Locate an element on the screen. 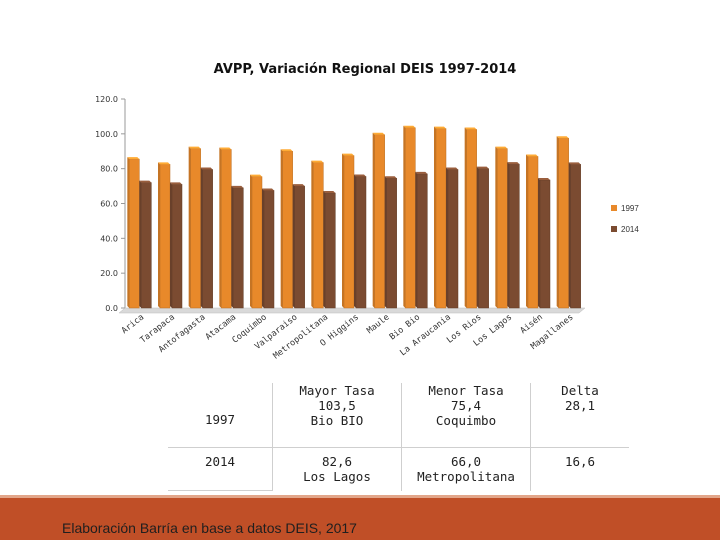  row-label-1997: 1997 is located at coordinates (220, 415).